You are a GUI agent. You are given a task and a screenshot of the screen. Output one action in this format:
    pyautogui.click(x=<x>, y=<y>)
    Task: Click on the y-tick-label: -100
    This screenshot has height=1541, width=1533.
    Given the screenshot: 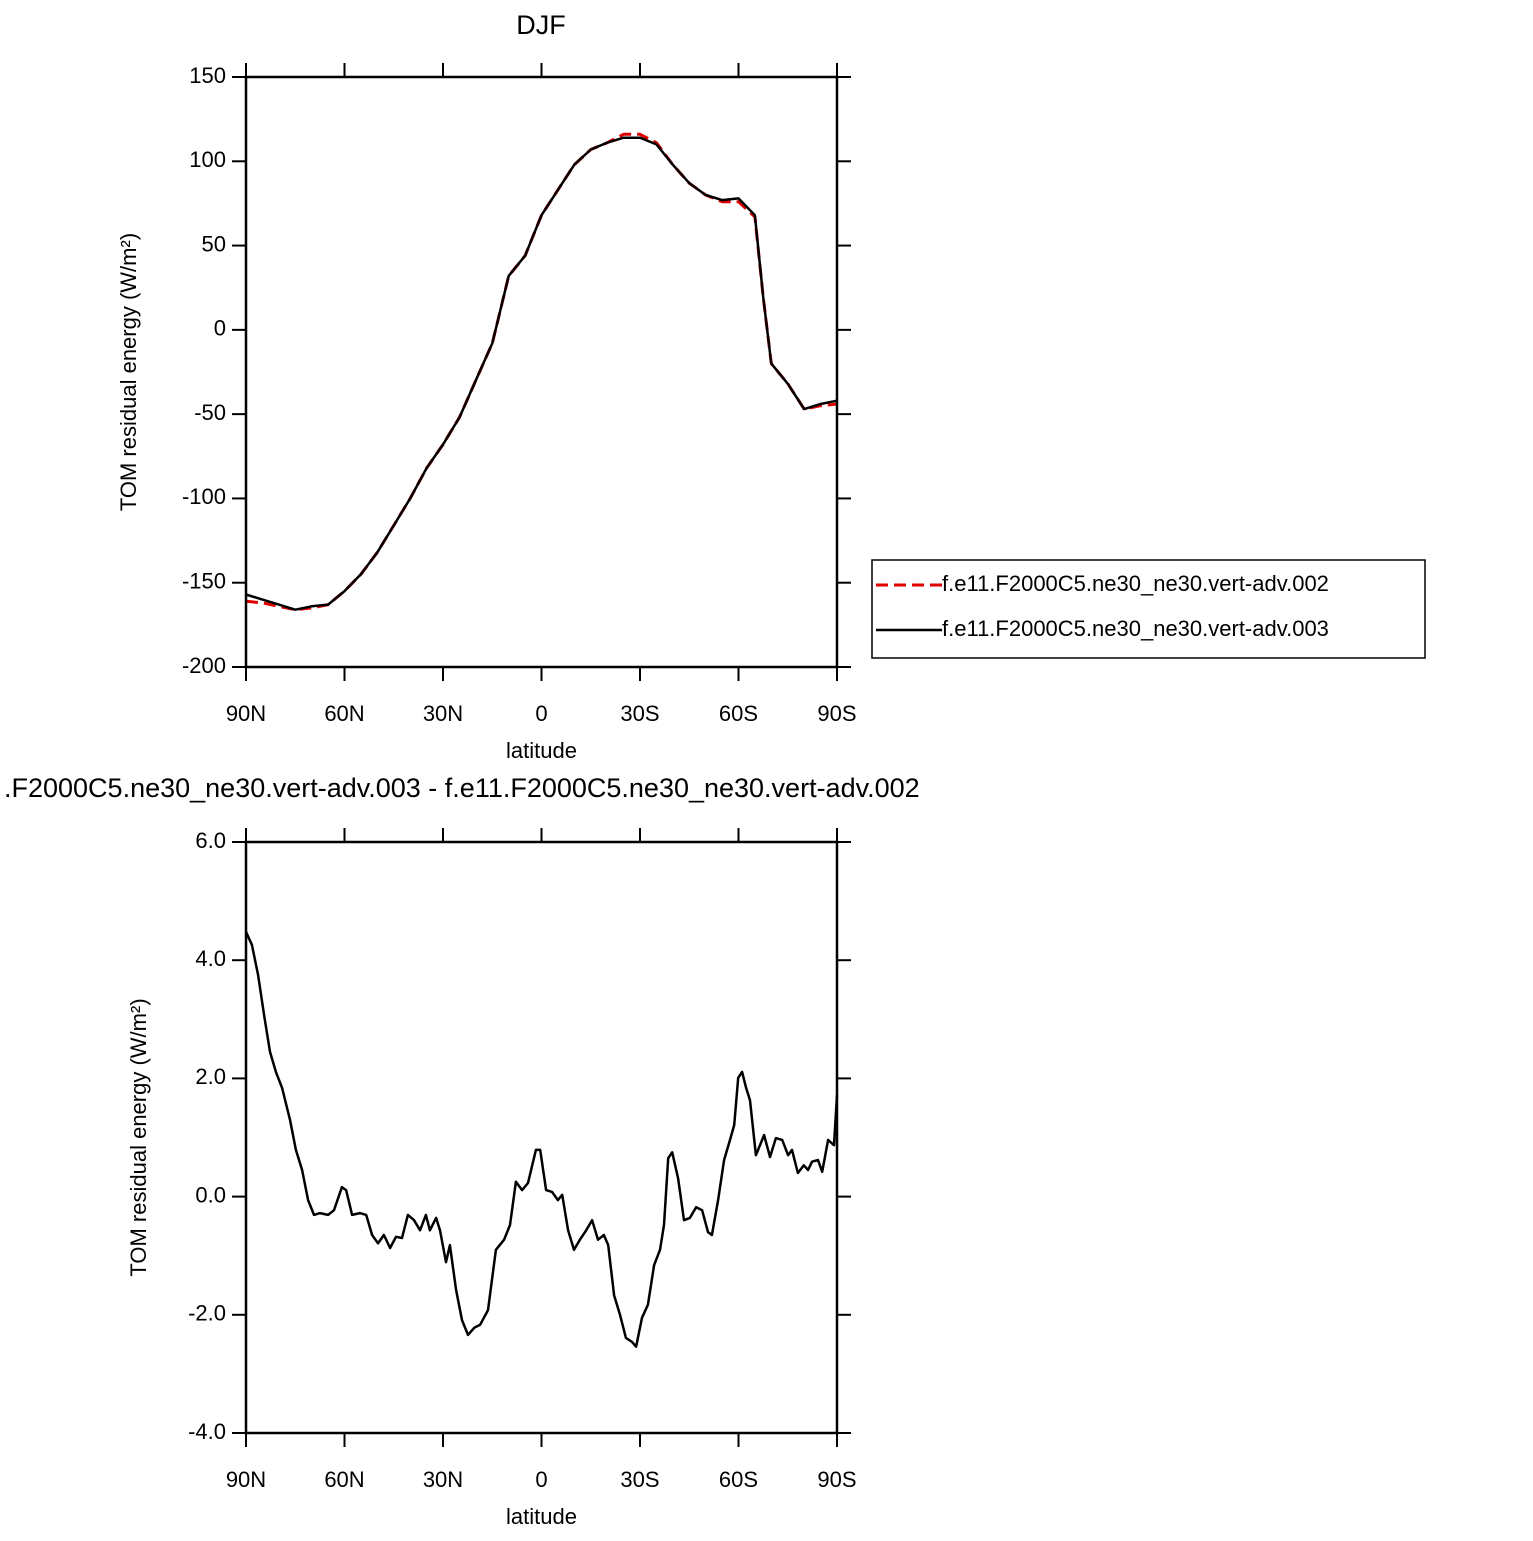 What is the action you would take?
    pyautogui.click(x=204, y=496)
    